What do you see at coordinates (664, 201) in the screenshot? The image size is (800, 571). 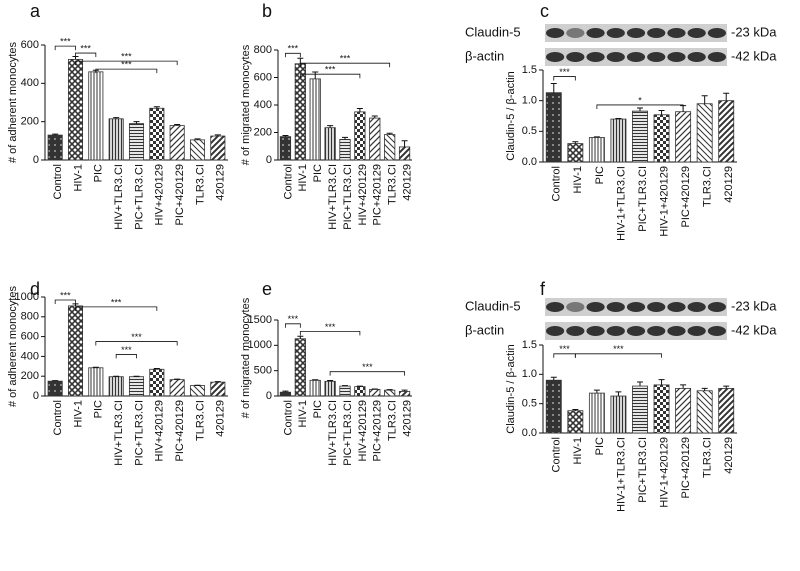 I see `x-tick-label: HIV-1+420129` at bounding box center [664, 201].